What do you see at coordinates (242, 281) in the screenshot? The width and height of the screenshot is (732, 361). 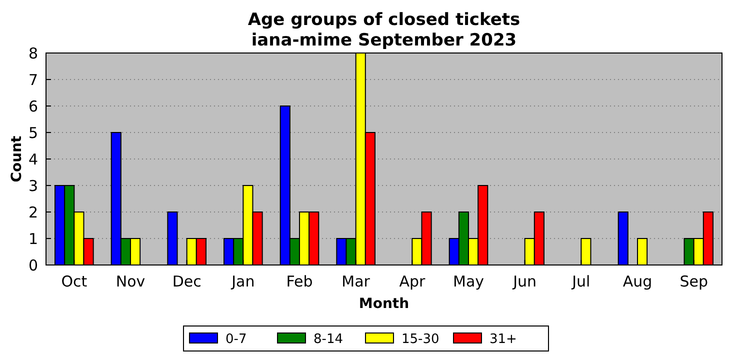 I see `x-tick-label: Jan` at bounding box center [242, 281].